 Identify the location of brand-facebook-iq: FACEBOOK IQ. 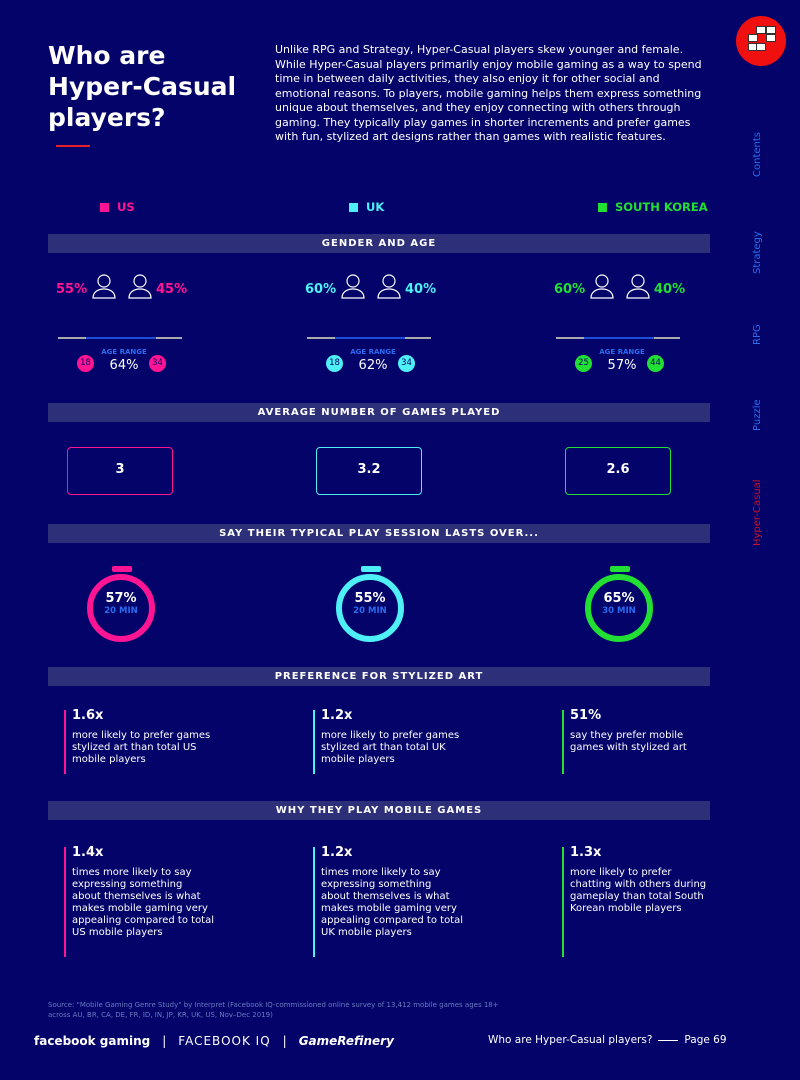
(224, 1041).